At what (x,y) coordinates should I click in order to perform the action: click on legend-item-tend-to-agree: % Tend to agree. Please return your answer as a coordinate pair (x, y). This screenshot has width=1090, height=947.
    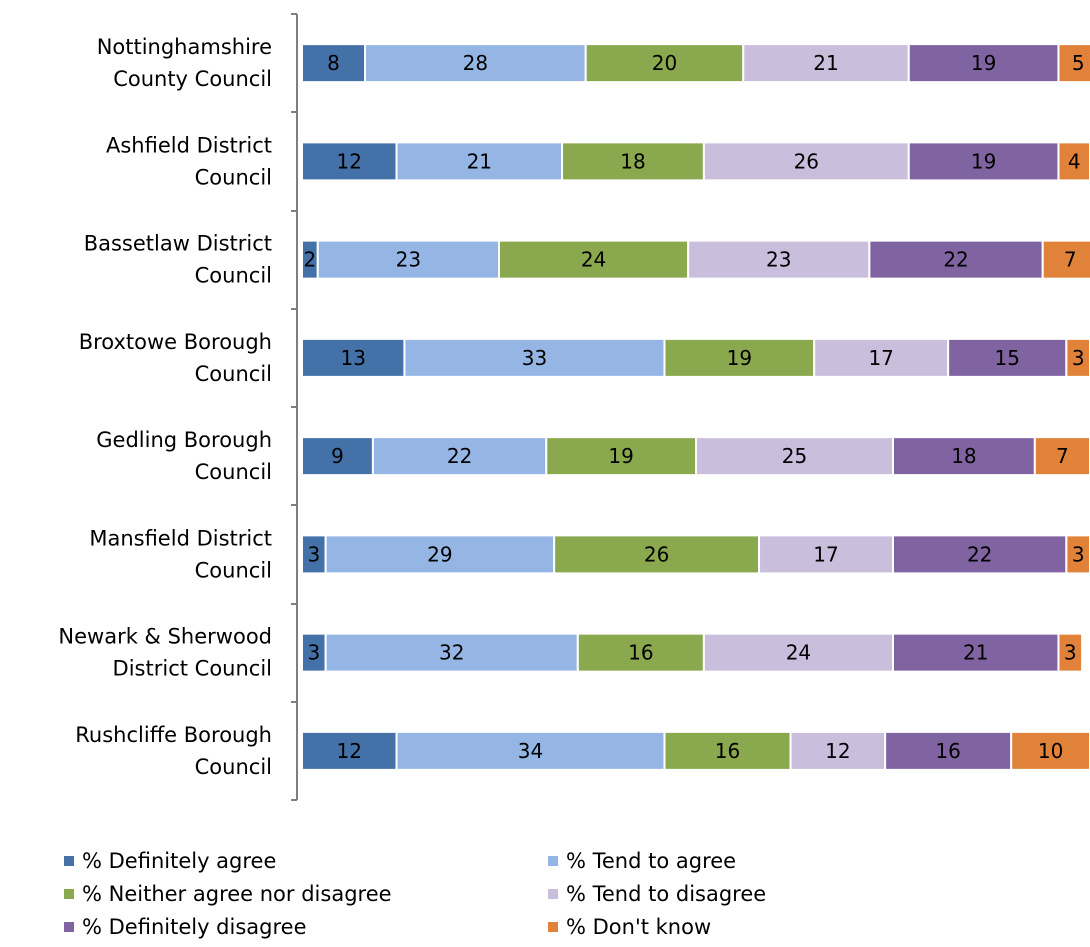
    Looking at the image, I should click on (641, 861).